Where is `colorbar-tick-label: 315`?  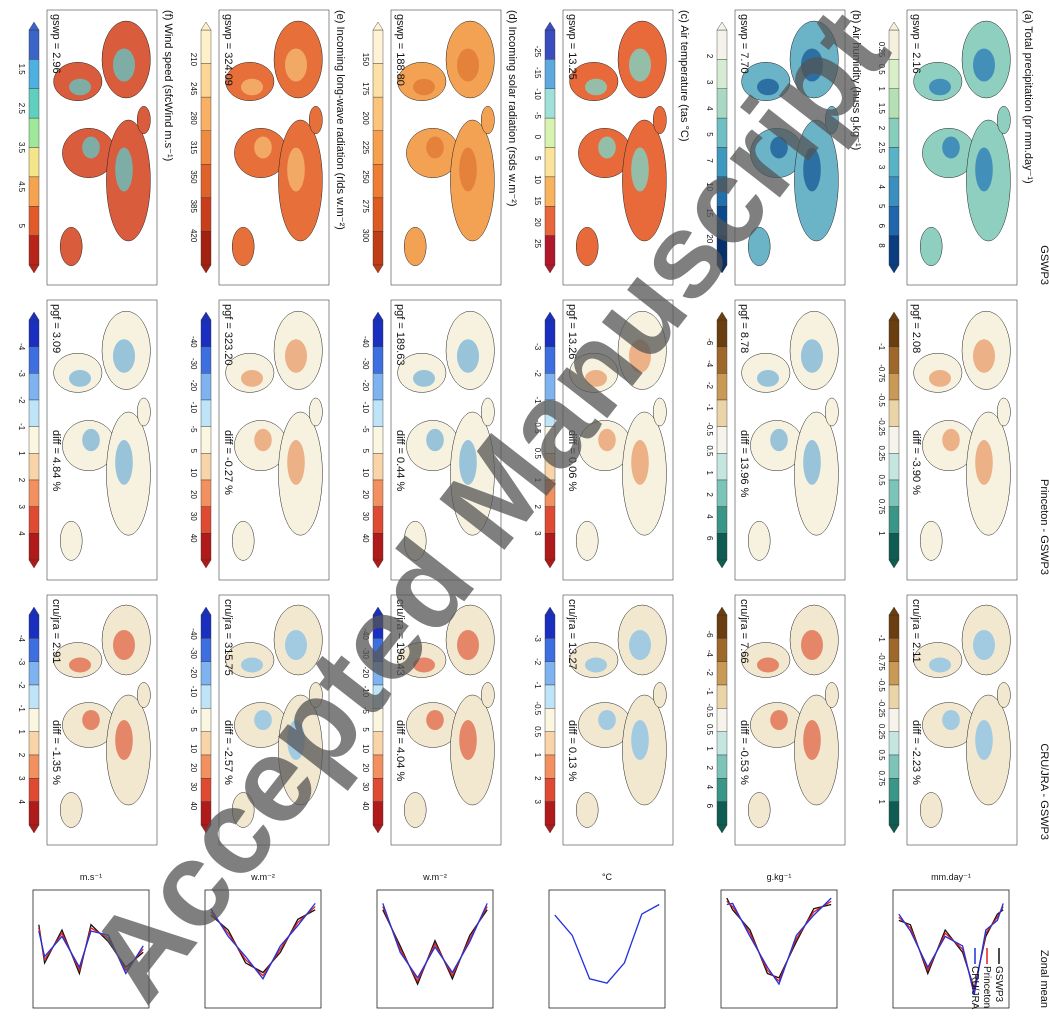
colorbar-tick-label: 315 is located at coordinates (193, 148).